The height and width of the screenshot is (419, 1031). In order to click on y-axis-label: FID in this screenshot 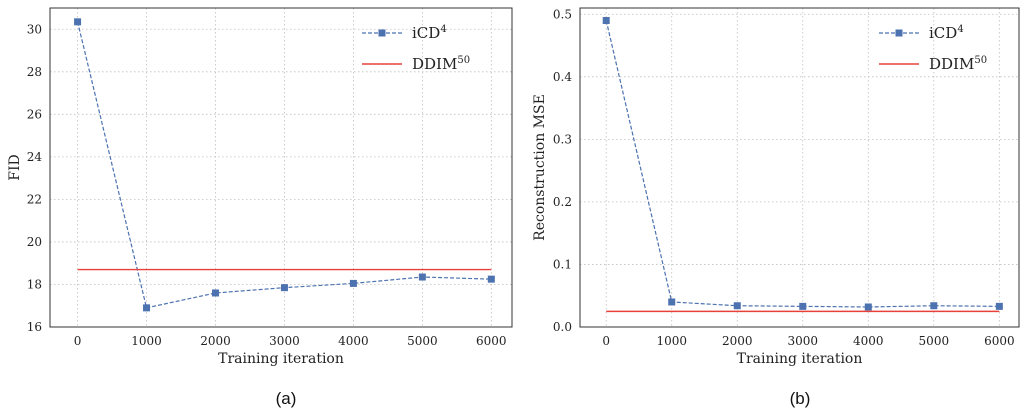, I will do `click(15, 167)`.